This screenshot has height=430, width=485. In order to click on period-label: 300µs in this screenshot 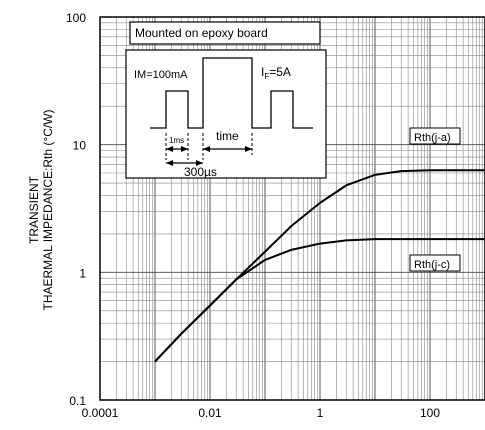, I will do `click(200, 172)`.